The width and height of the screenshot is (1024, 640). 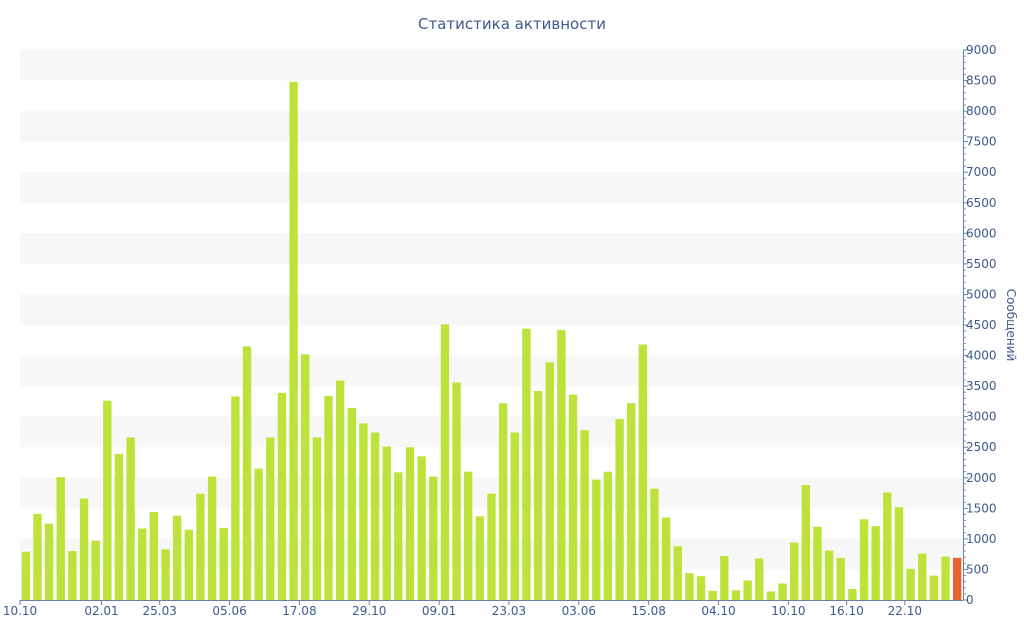 What do you see at coordinates (981, 417) in the screenshot?
I see `y-tick-label: 3000` at bounding box center [981, 417].